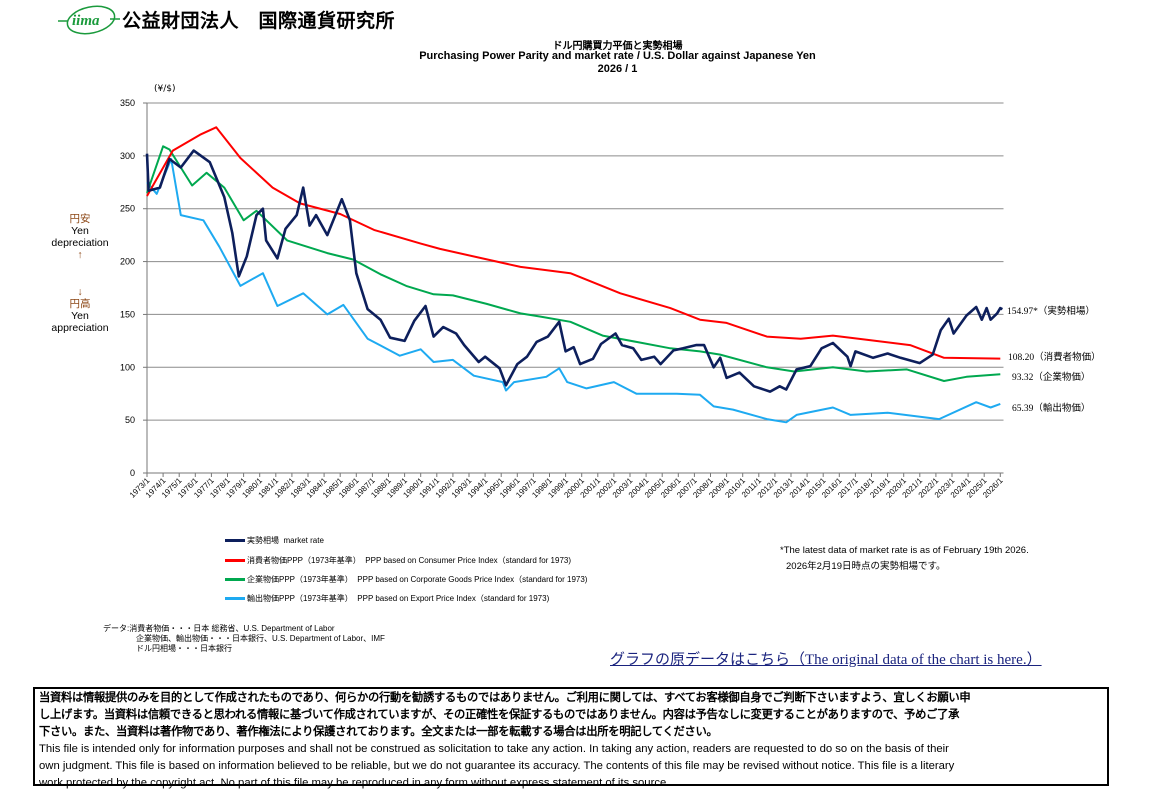 This screenshot has width=1155, height=810. I want to click on legend-label: 輸出物価PPP（1973年基準）, so click(300, 598).